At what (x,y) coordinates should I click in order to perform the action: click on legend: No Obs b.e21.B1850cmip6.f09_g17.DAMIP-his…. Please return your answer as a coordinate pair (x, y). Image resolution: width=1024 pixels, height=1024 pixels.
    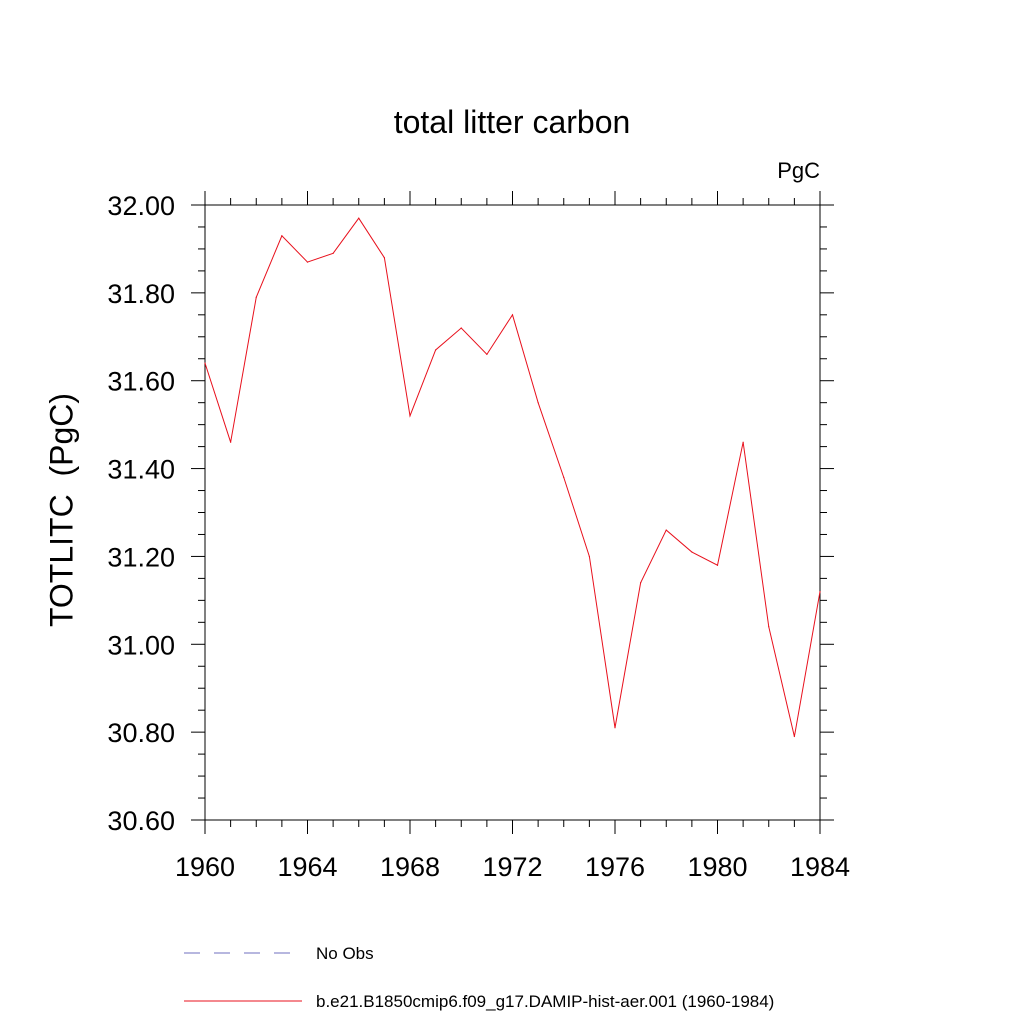
    Looking at the image, I should click on (479, 977).